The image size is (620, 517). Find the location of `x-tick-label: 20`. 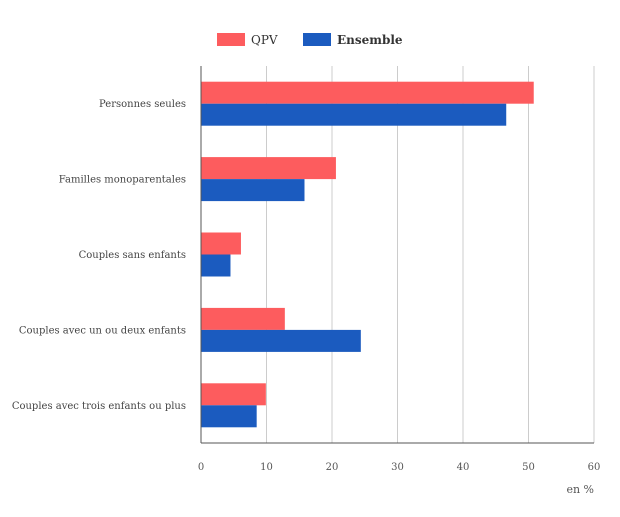

x-tick-label: 20 is located at coordinates (332, 467).